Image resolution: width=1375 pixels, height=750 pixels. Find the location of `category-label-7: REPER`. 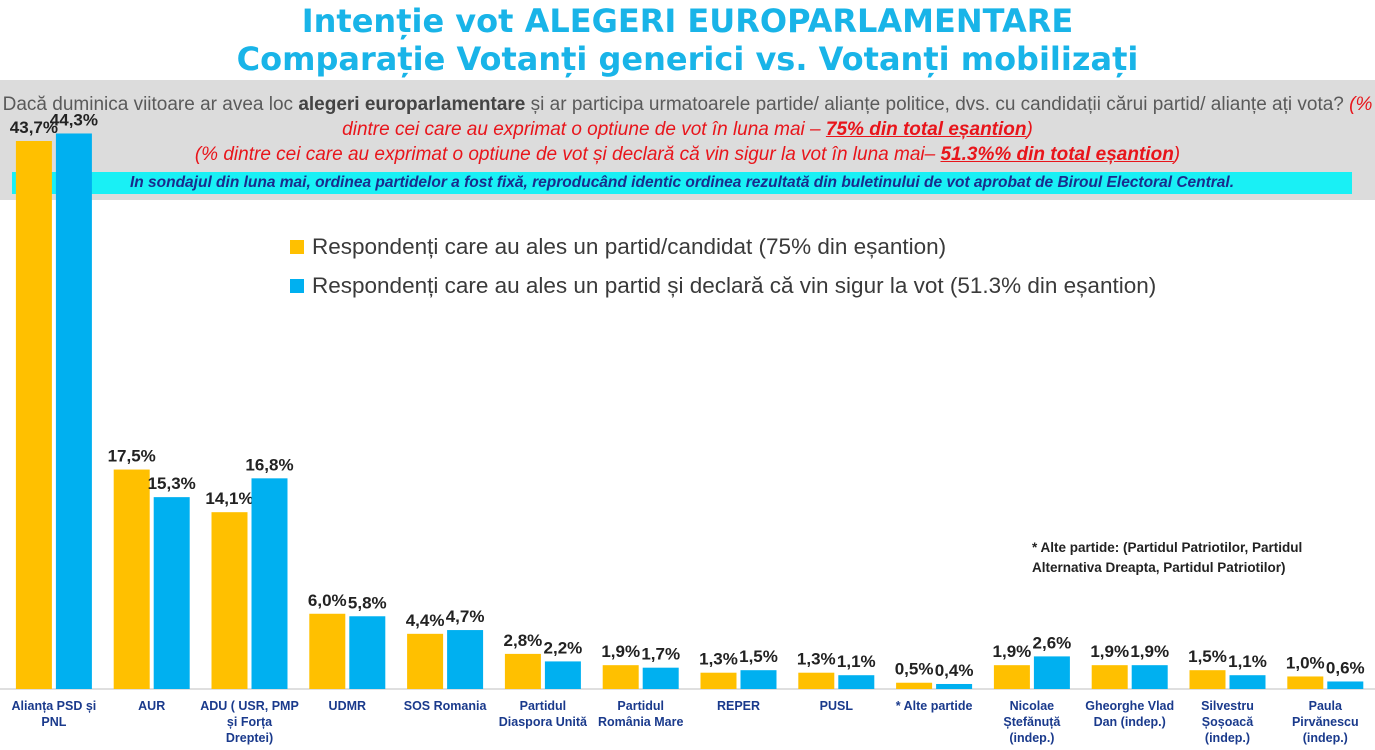

category-label-7: REPER is located at coordinates (738, 706).